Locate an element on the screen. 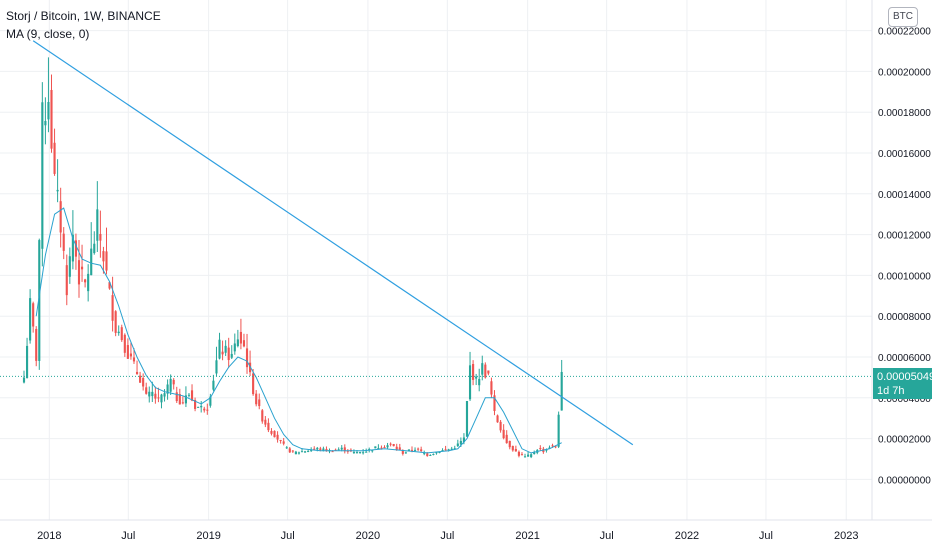 This screenshot has width=932, height=550. last-price-value: 0.00005049 is located at coordinates (904, 377).